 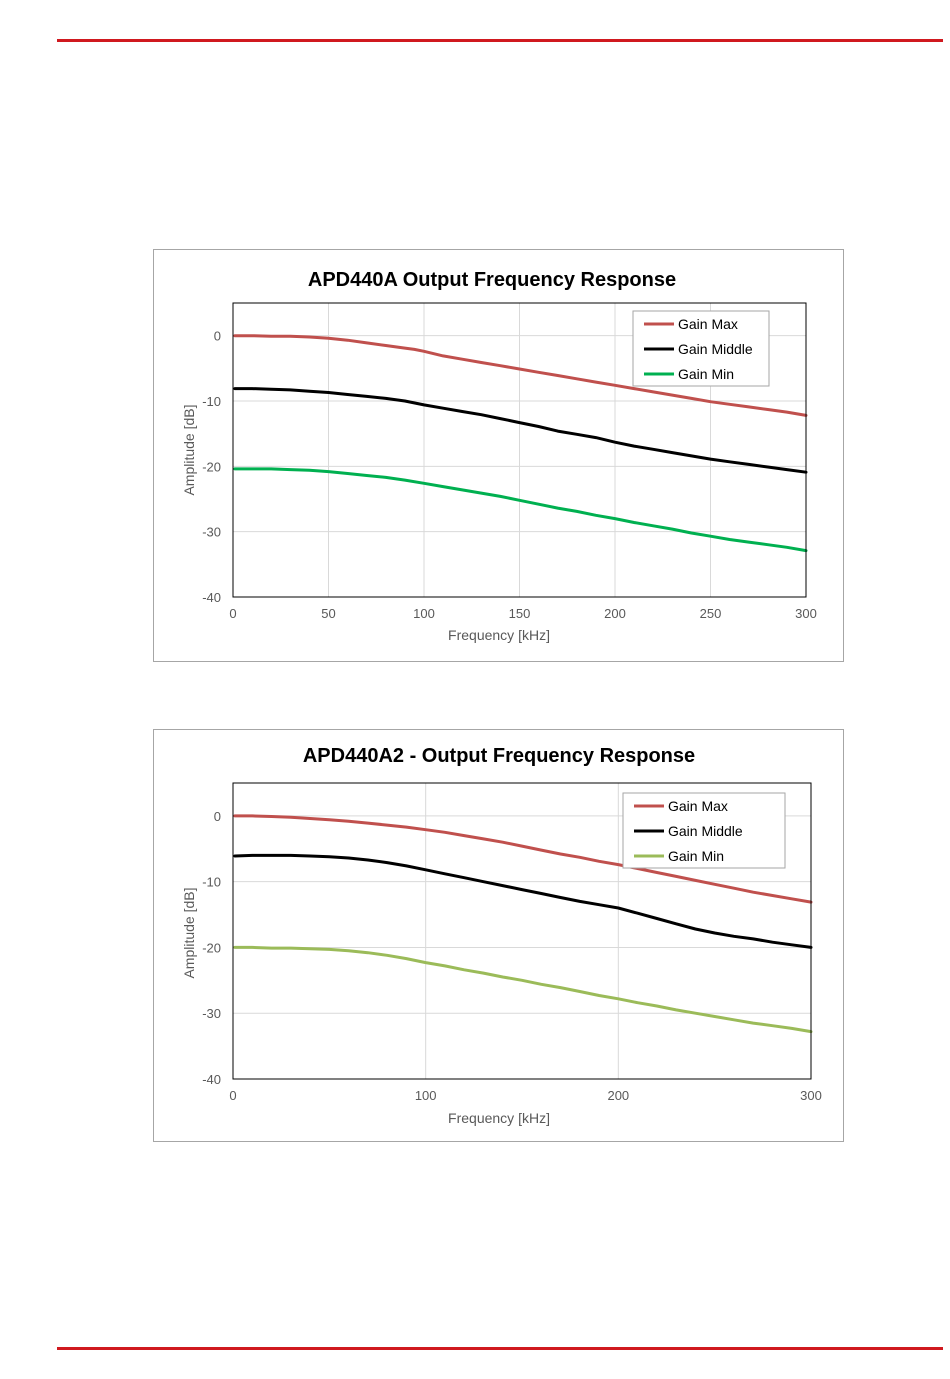 What do you see at coordinates (500, 1348) in the screenshot?
I see `footer-rule` at bounding box center [500, 1348].